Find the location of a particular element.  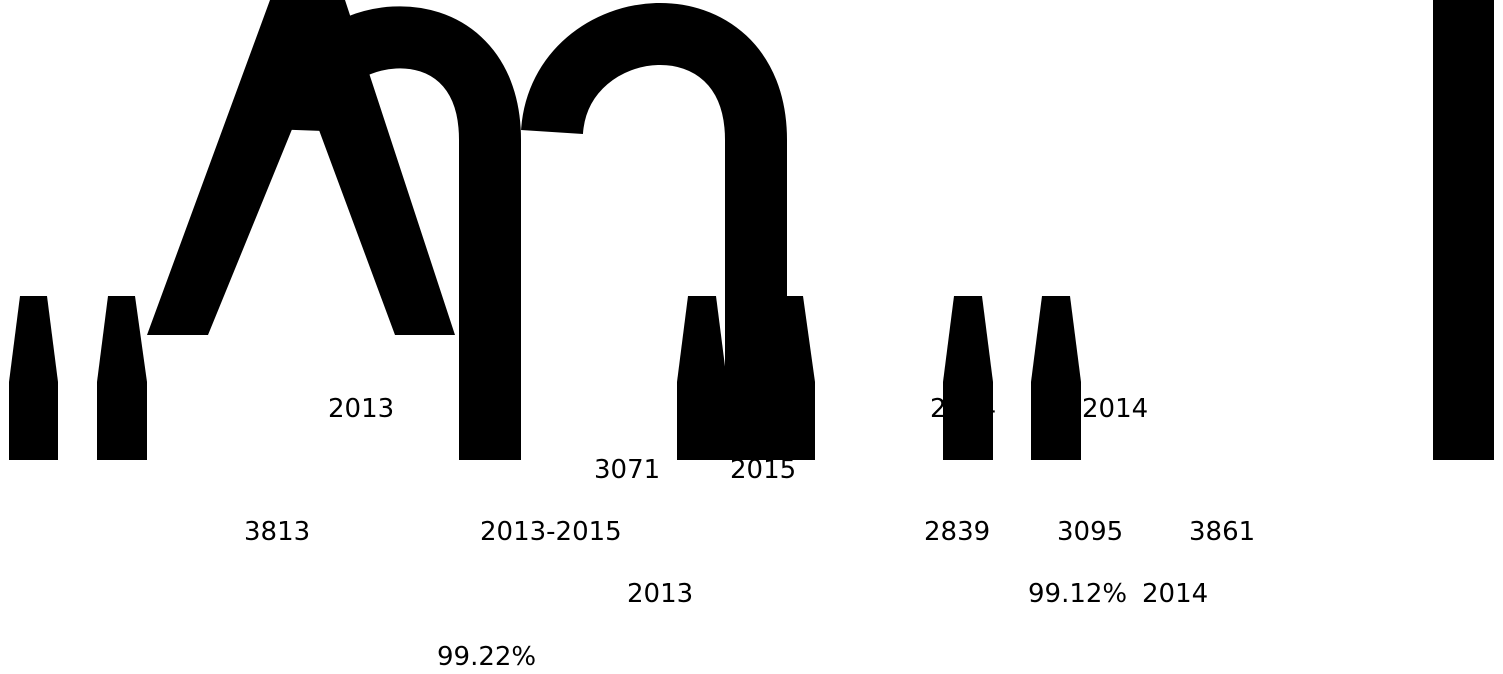

label: 3813 is located at coordinates (277, 532).